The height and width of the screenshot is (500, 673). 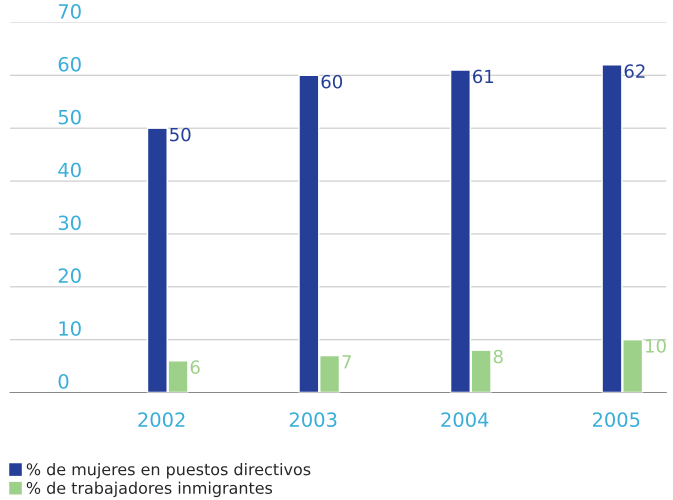 I want to click on data-label: 6, so click(x=195, y=367).